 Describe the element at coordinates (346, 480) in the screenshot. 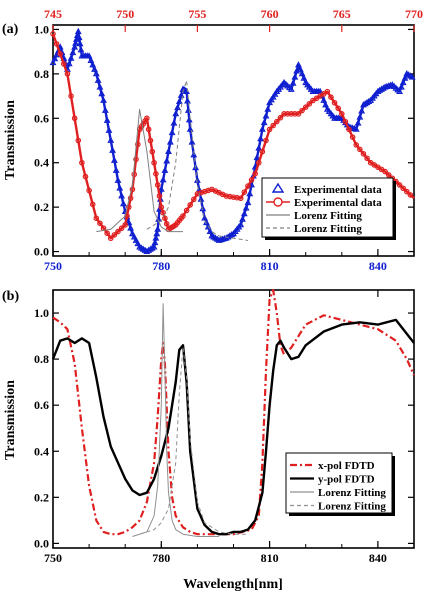

I see `legend-label: y-pol FDTD` at that location.